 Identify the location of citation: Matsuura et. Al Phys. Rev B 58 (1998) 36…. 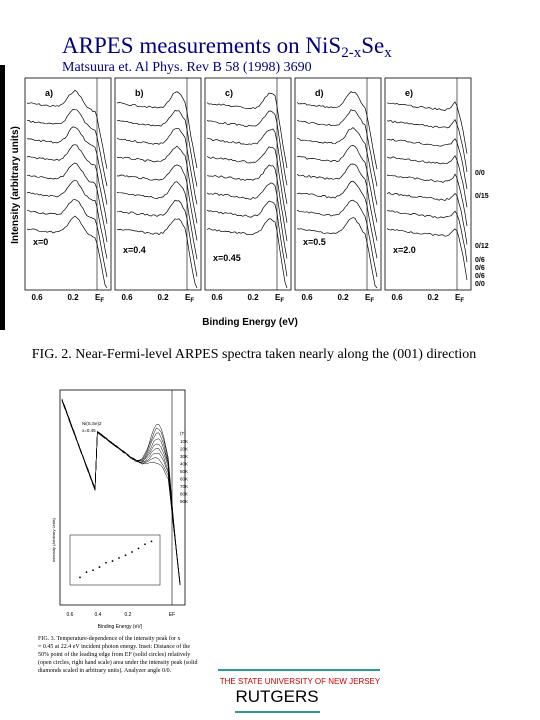
(187, 67).